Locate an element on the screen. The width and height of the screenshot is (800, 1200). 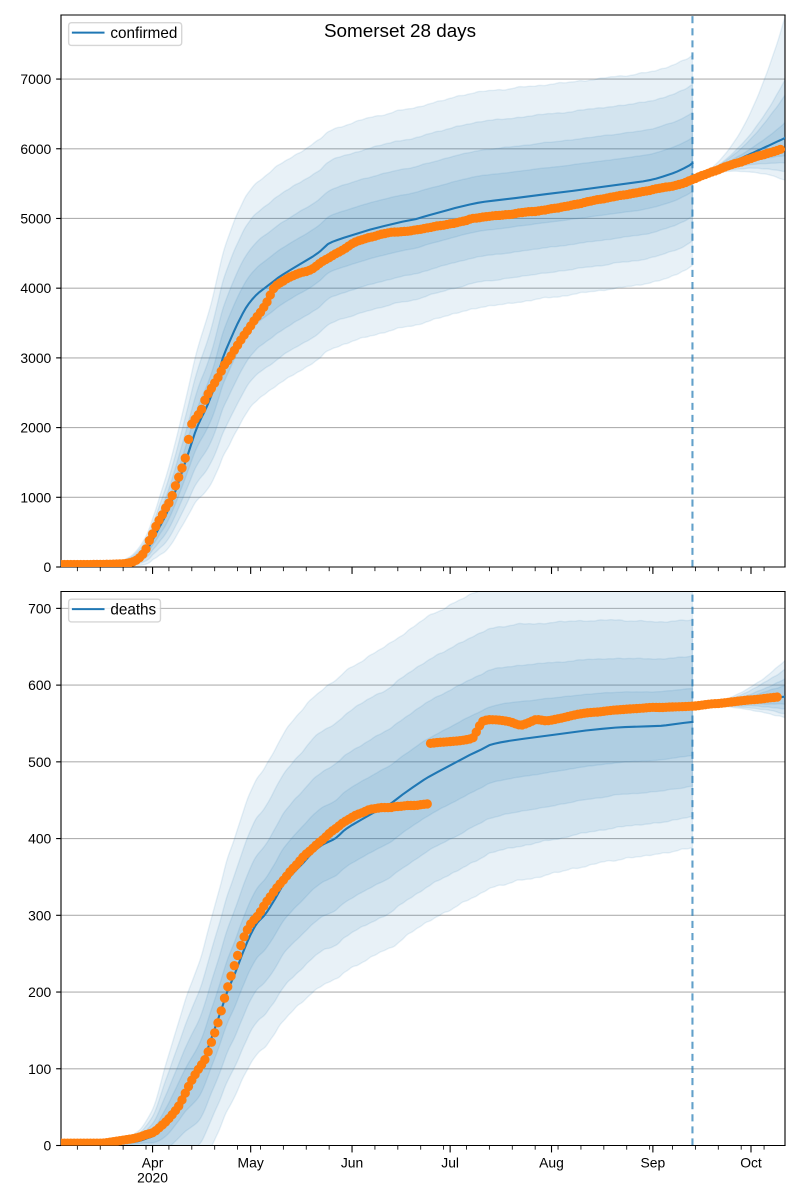
svg-text: 500 is located at coordinates (39, 762).